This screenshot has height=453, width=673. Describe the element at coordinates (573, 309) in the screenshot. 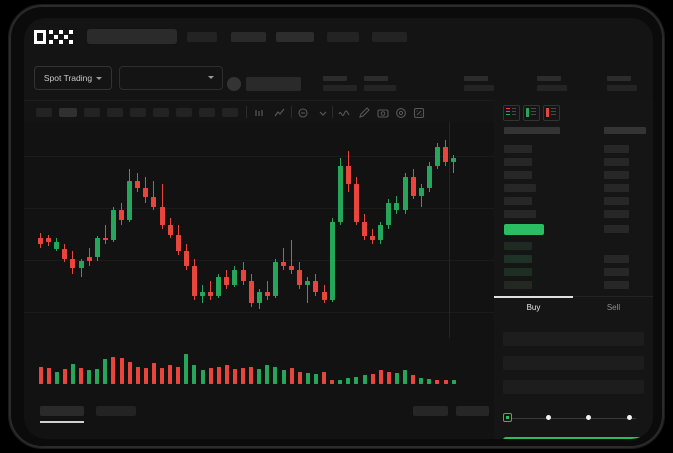

I see `order-form-tabs: Buy Sell` at that location.